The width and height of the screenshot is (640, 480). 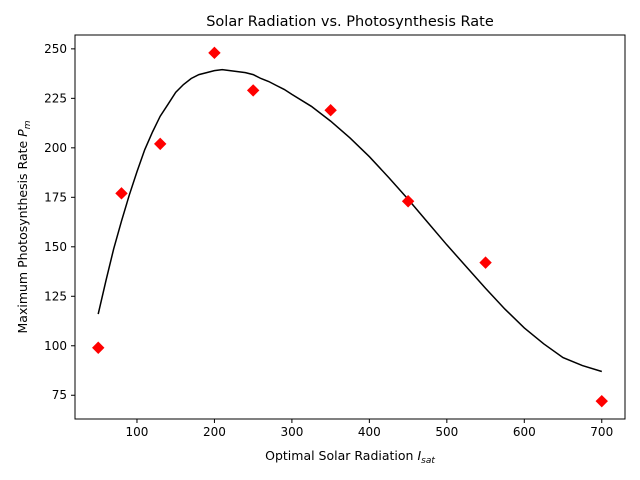 I want to click on x-tick-label: 300, so click(x=291, y=432).